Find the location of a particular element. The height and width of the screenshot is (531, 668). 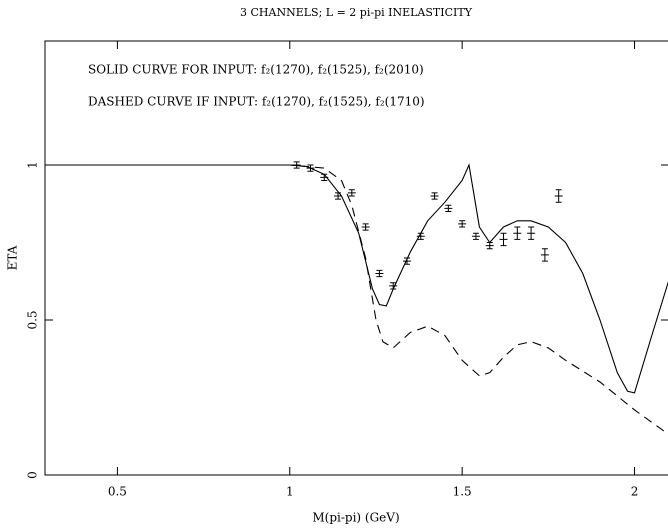

x-tick-label: 1.5 is located at coordinates (462, 492).